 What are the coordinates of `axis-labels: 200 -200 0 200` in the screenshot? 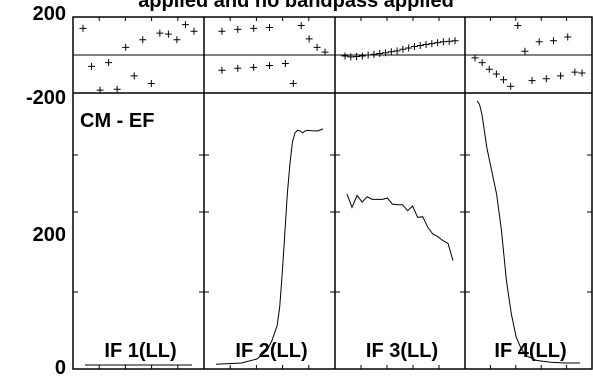 It's located at (46, 191).